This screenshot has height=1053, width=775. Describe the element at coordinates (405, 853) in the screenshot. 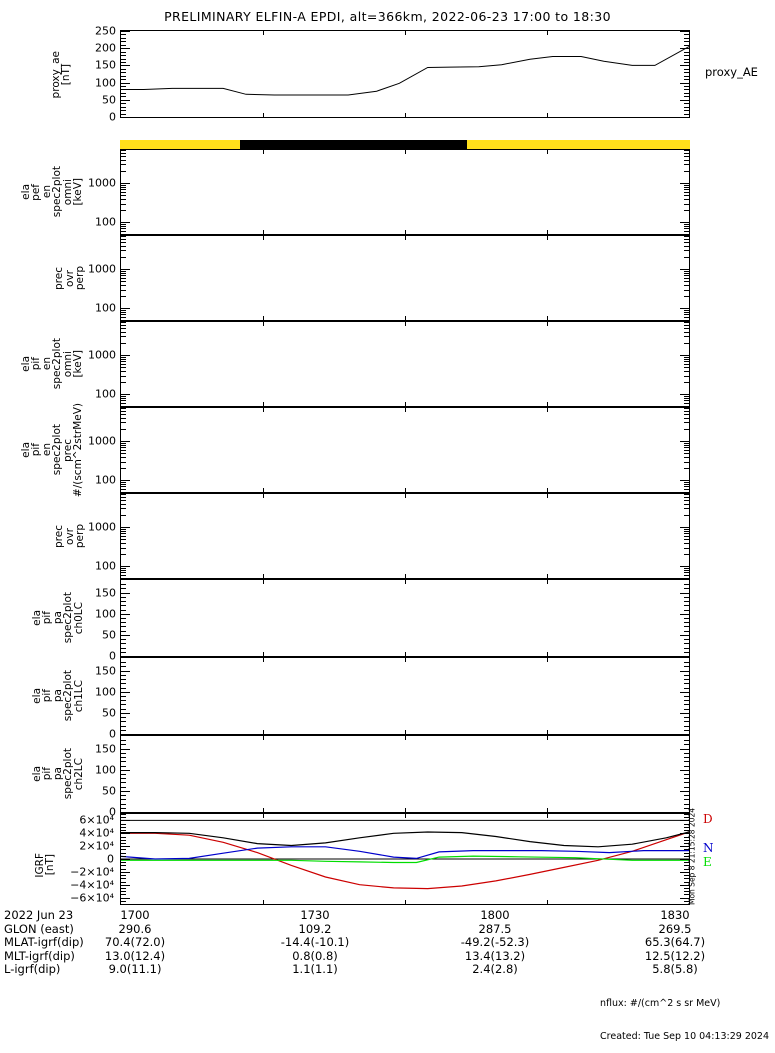

I see `igrf-line-N` at that location.